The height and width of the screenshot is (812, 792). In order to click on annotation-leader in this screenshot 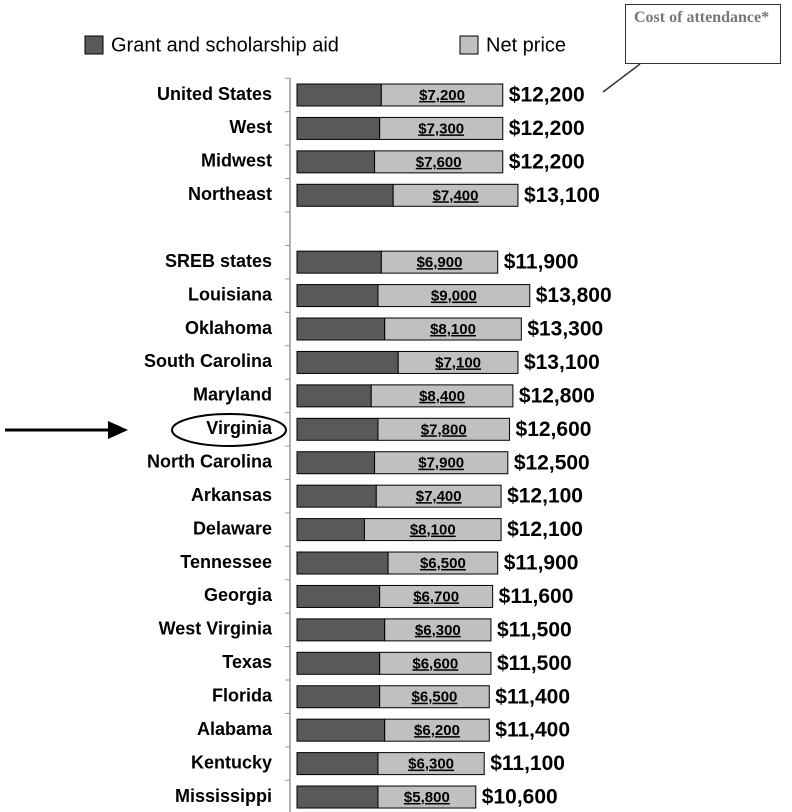, I will do `click(621, 78)`.